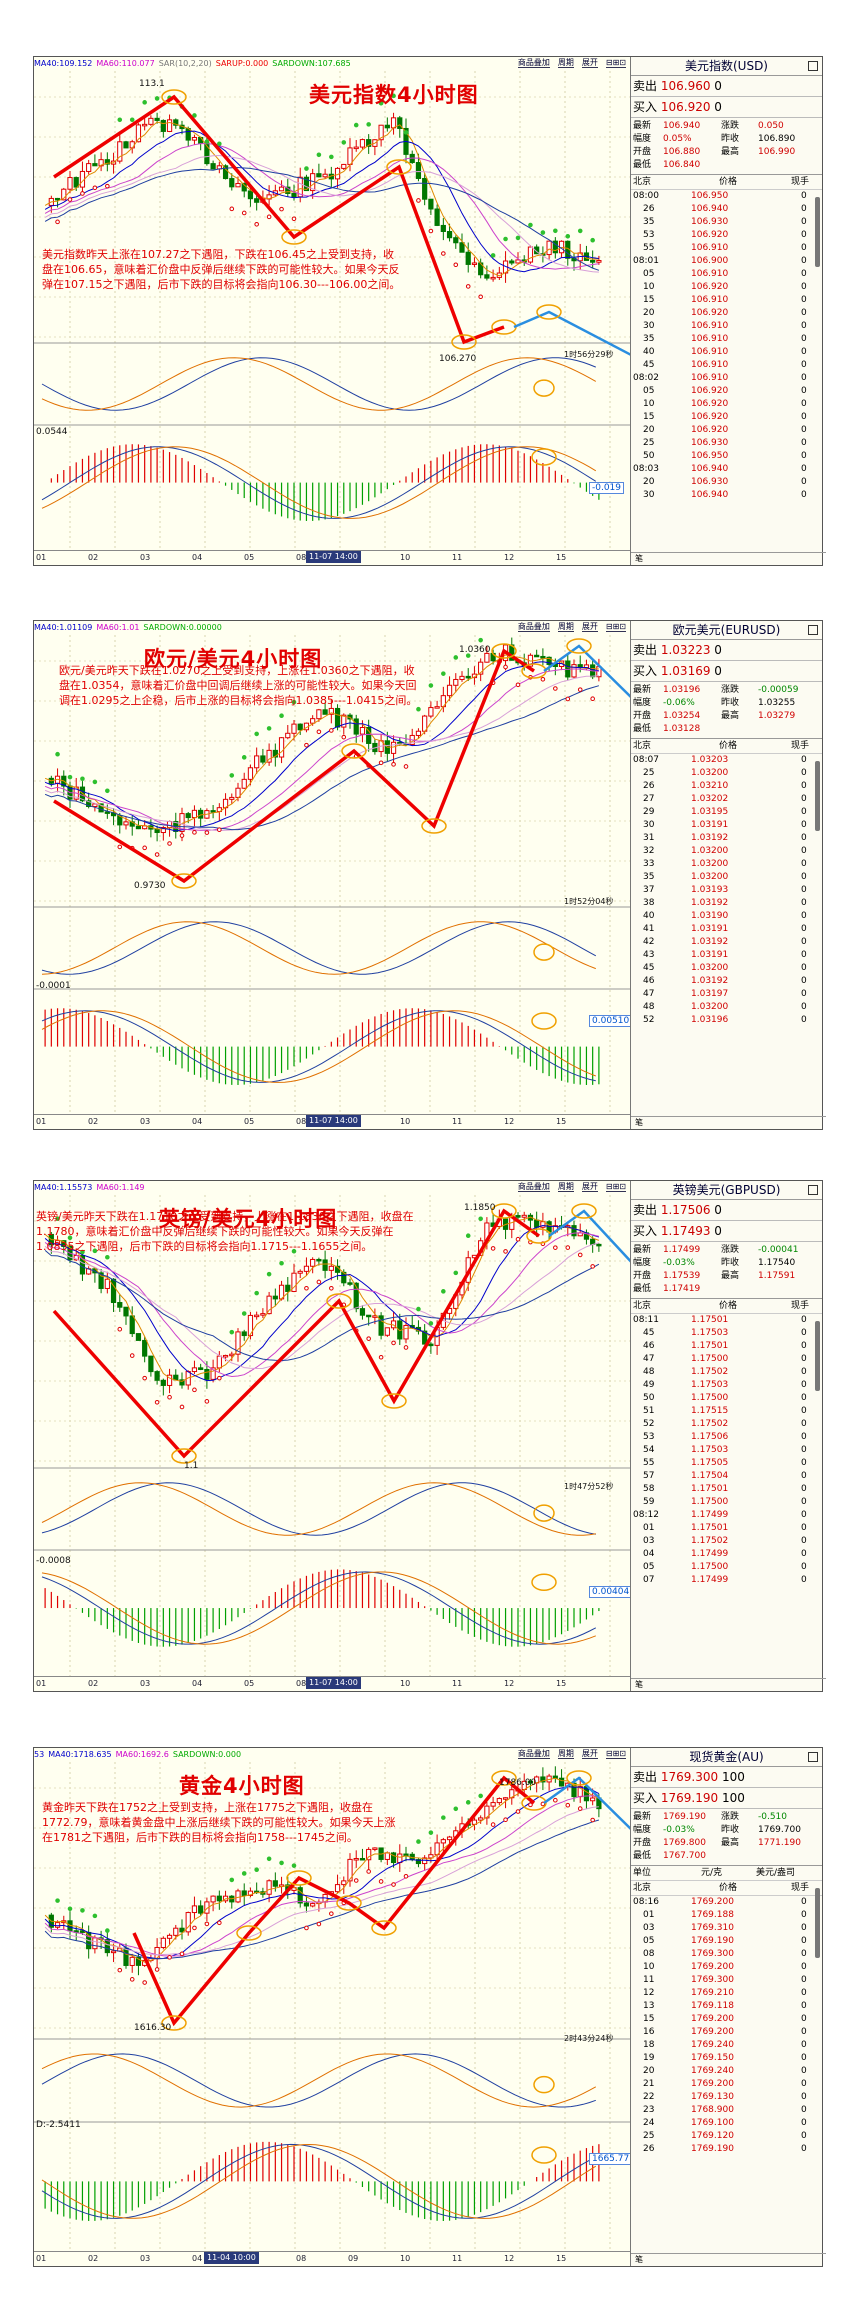 The width and height of the screenshot is (850, 2312). What do you see at coordinates (726, 107) in the screenshot?
I see `bid-row: 买入 106.920 0` at bounding box center [726, 107].